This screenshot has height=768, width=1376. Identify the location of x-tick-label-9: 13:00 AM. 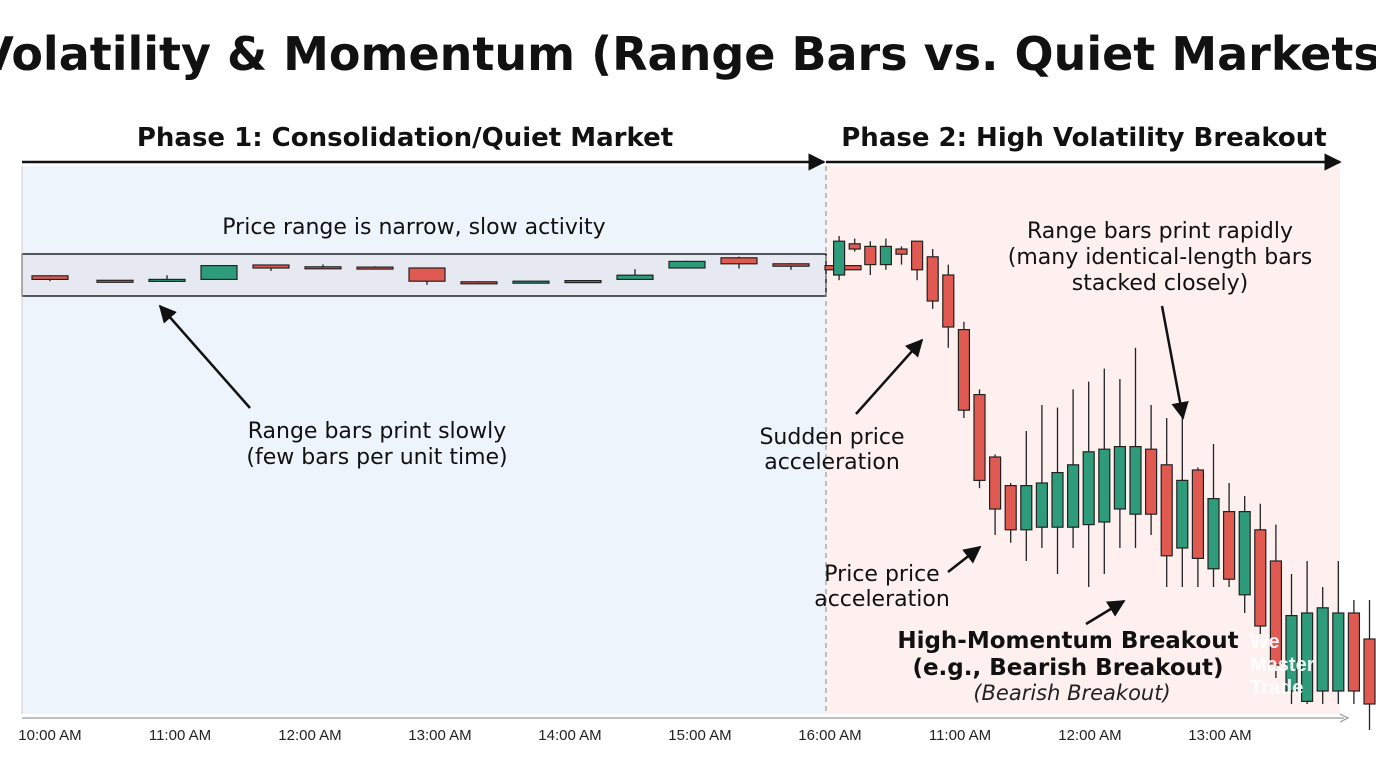
(1219, 735).